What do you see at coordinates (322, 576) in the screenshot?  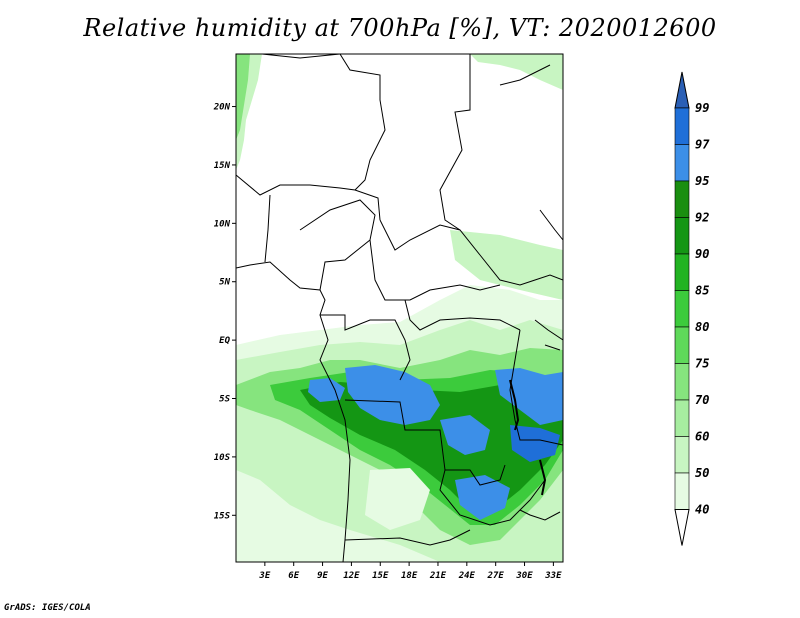 I see `lon-tick-label: 9E` at bounding box center [322, 576].